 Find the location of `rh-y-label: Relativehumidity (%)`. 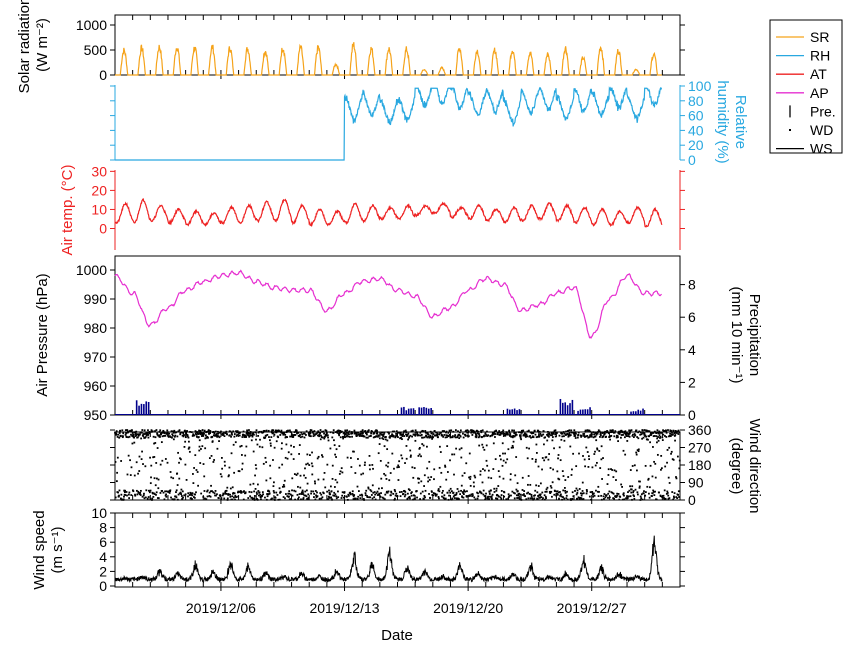

rh-y-label: Relativehumidity (%) is located at coordinates (731, 121).